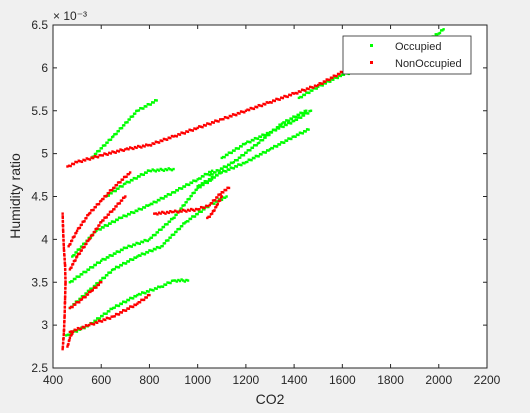 The width and height of the screenshot is (530, 413). Describe the element at coordinates (44, 154) in the screenshot. I see `y-tick-label: 5` at that location.